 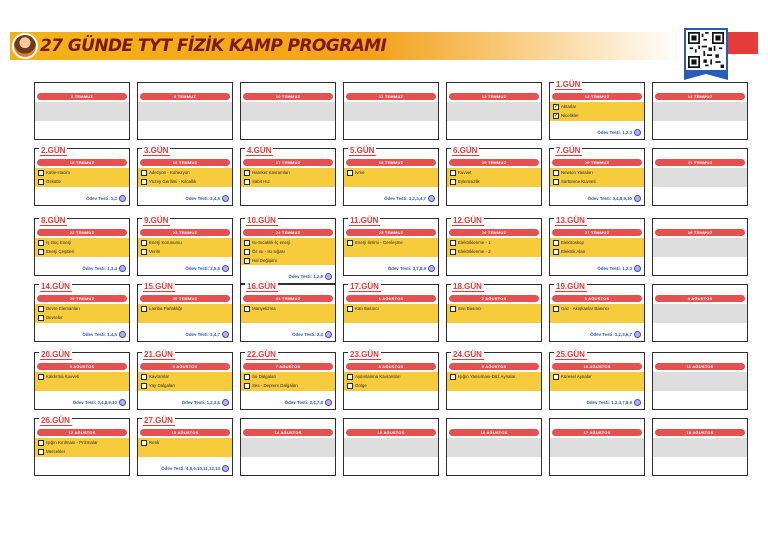 What do you see at coordinates (598, 111) in the screenshot?
I see `topic-list: Aktarlar Nicelikler` at bounding box center [598, 111].